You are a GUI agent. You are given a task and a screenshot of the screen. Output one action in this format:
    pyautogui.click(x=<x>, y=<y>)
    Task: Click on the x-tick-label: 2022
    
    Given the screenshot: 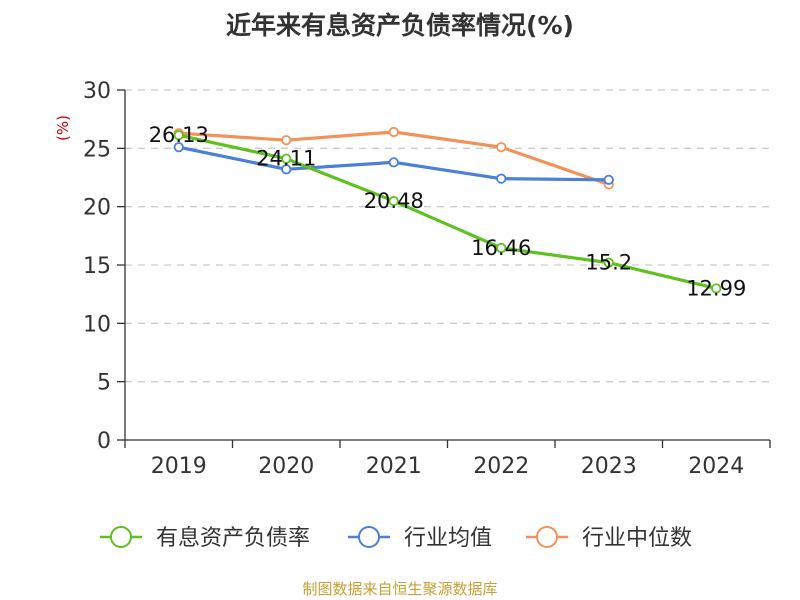 What is the action you would take?
    pyautogui.click(x=501, y=466)
    